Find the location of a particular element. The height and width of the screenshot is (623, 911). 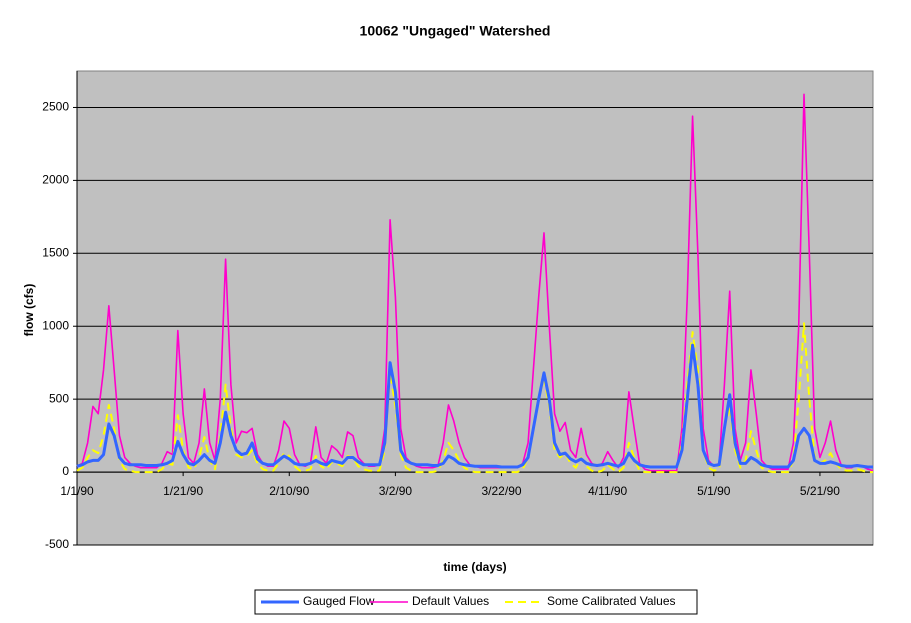

y-tick-label: 2500 is located at coordinates (55, 107).